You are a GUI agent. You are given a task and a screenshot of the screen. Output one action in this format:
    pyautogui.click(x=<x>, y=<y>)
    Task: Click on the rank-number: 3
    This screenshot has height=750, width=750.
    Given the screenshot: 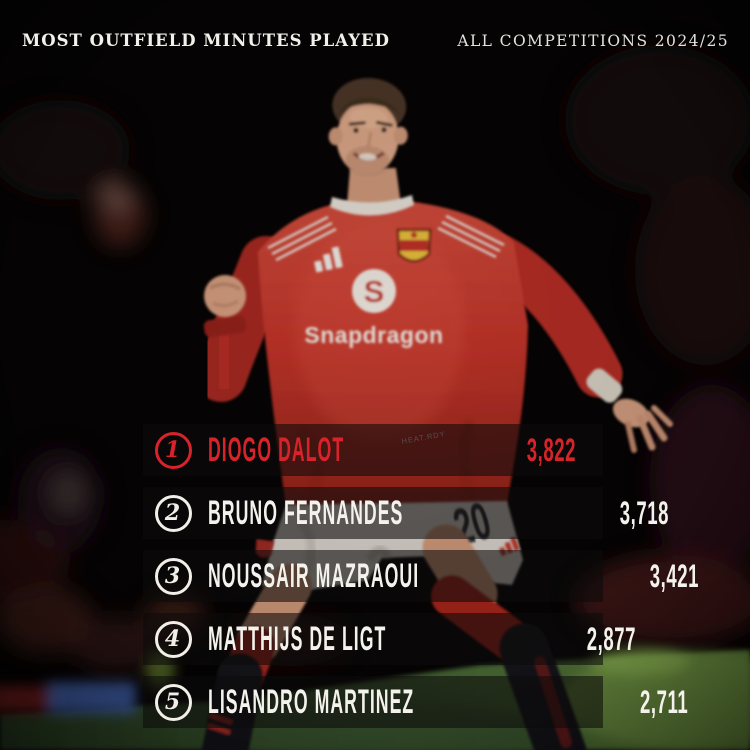 What is the action you would take?
    pyautogui.click(x=172, y=576)
    